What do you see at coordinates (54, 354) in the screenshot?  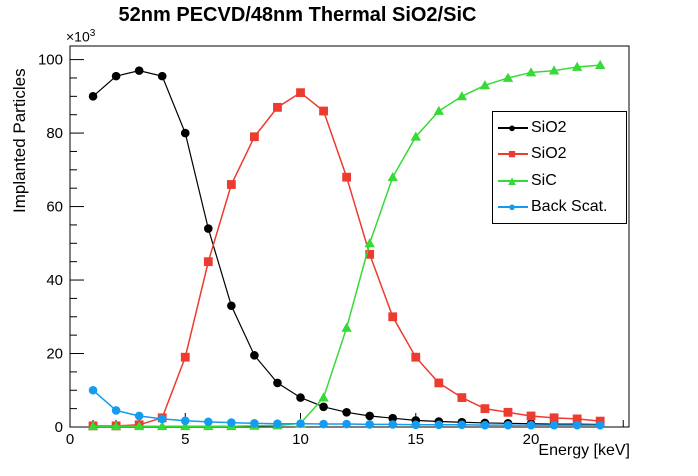 I see `y-tick-label: 20` at bounding box center [54, 354].